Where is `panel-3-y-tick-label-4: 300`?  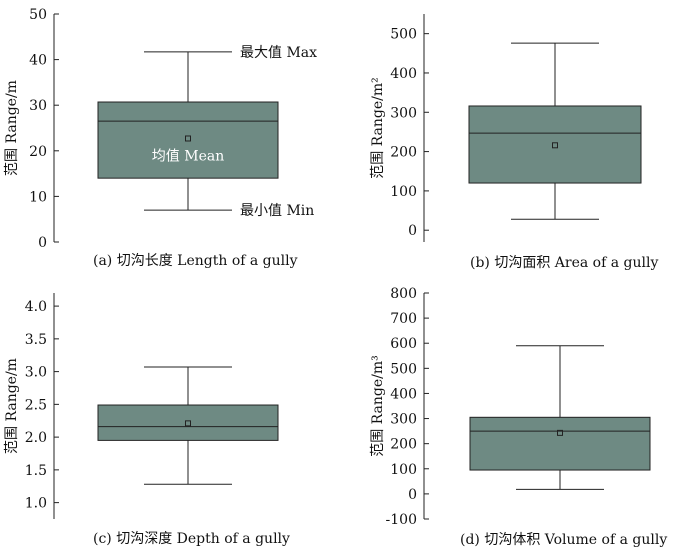
panel-3-y-tick-label-4: 300 is located at coordinates (403, 420).